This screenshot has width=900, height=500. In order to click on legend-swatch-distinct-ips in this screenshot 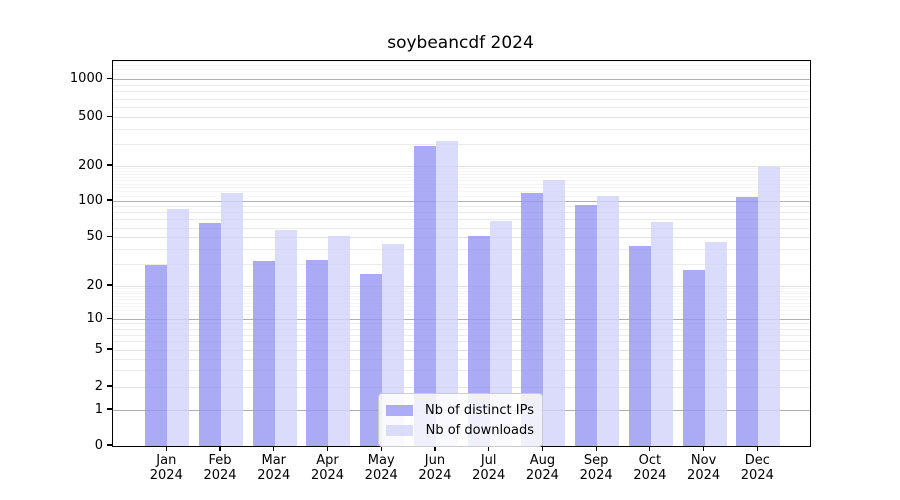, I will do `click(399, 410)`.